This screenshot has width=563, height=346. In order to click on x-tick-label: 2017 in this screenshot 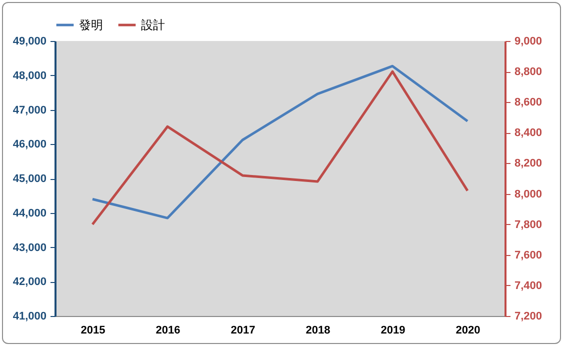, I will do `click(243, 330)`.